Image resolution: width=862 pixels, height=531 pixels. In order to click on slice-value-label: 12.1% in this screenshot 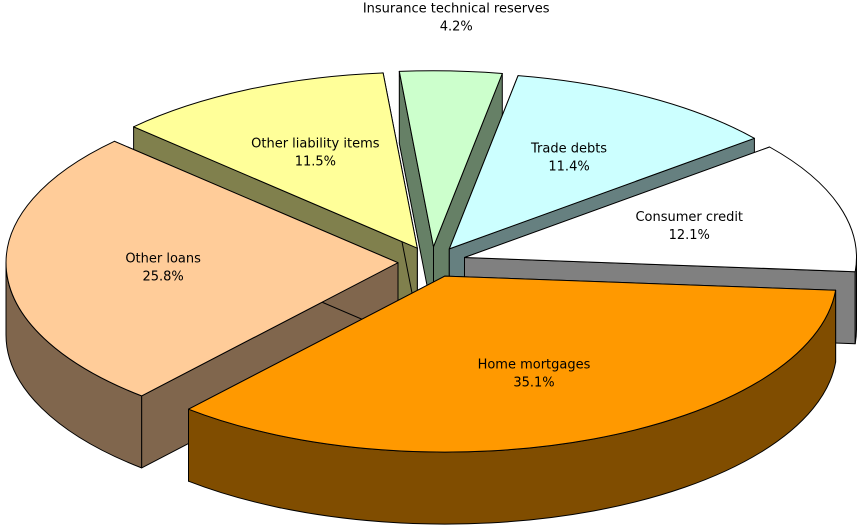, I will do `click(689, 235)`.